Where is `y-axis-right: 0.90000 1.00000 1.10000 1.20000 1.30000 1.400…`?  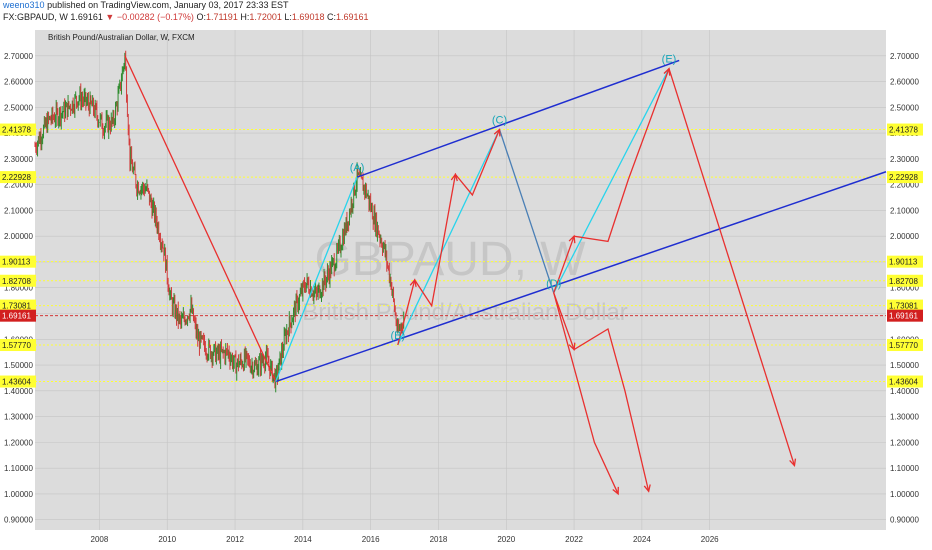
y-axis-right: 0.90000 1.00000 1.10000 1.20000 1.30000 1.400… is located at coordinates (904, 288).